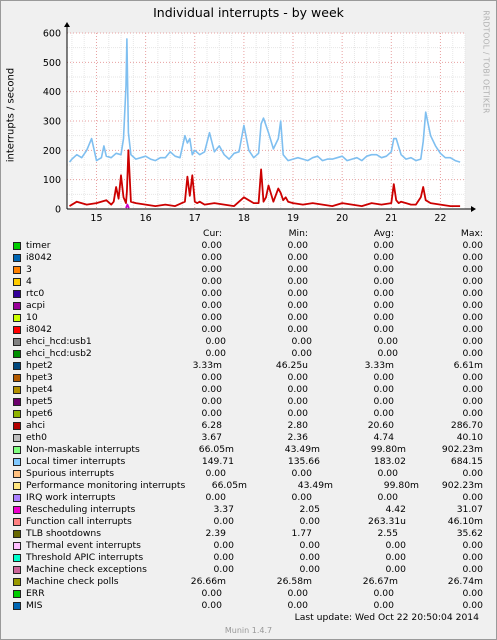 The width and height of the screenshot is (497, 640). What do you see at coordinates (223, 509) in the screenshot?
I see `legend-value-cur: 3.37` at bounding box center [223, 509].